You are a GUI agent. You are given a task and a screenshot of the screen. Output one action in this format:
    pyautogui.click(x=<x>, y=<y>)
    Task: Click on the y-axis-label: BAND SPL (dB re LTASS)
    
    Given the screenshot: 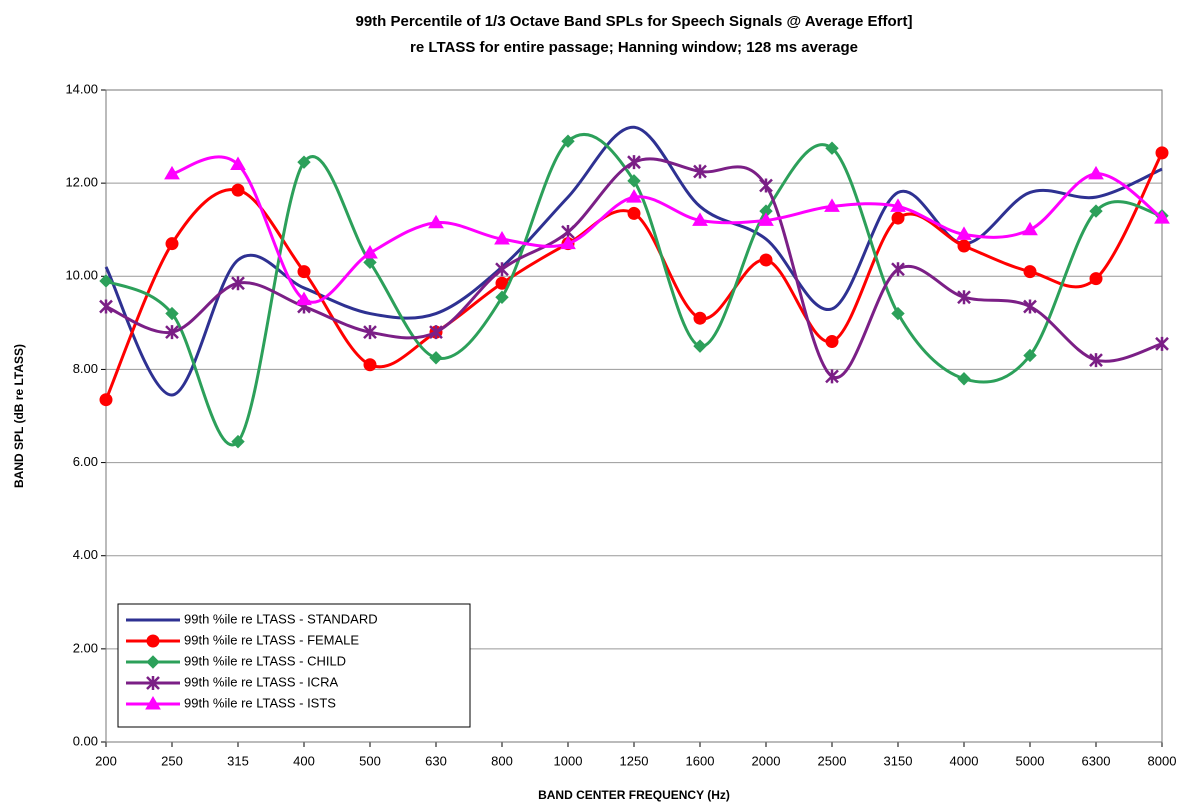 What is the action you would take?
    pyautogui.click(x=19, y=416)
    